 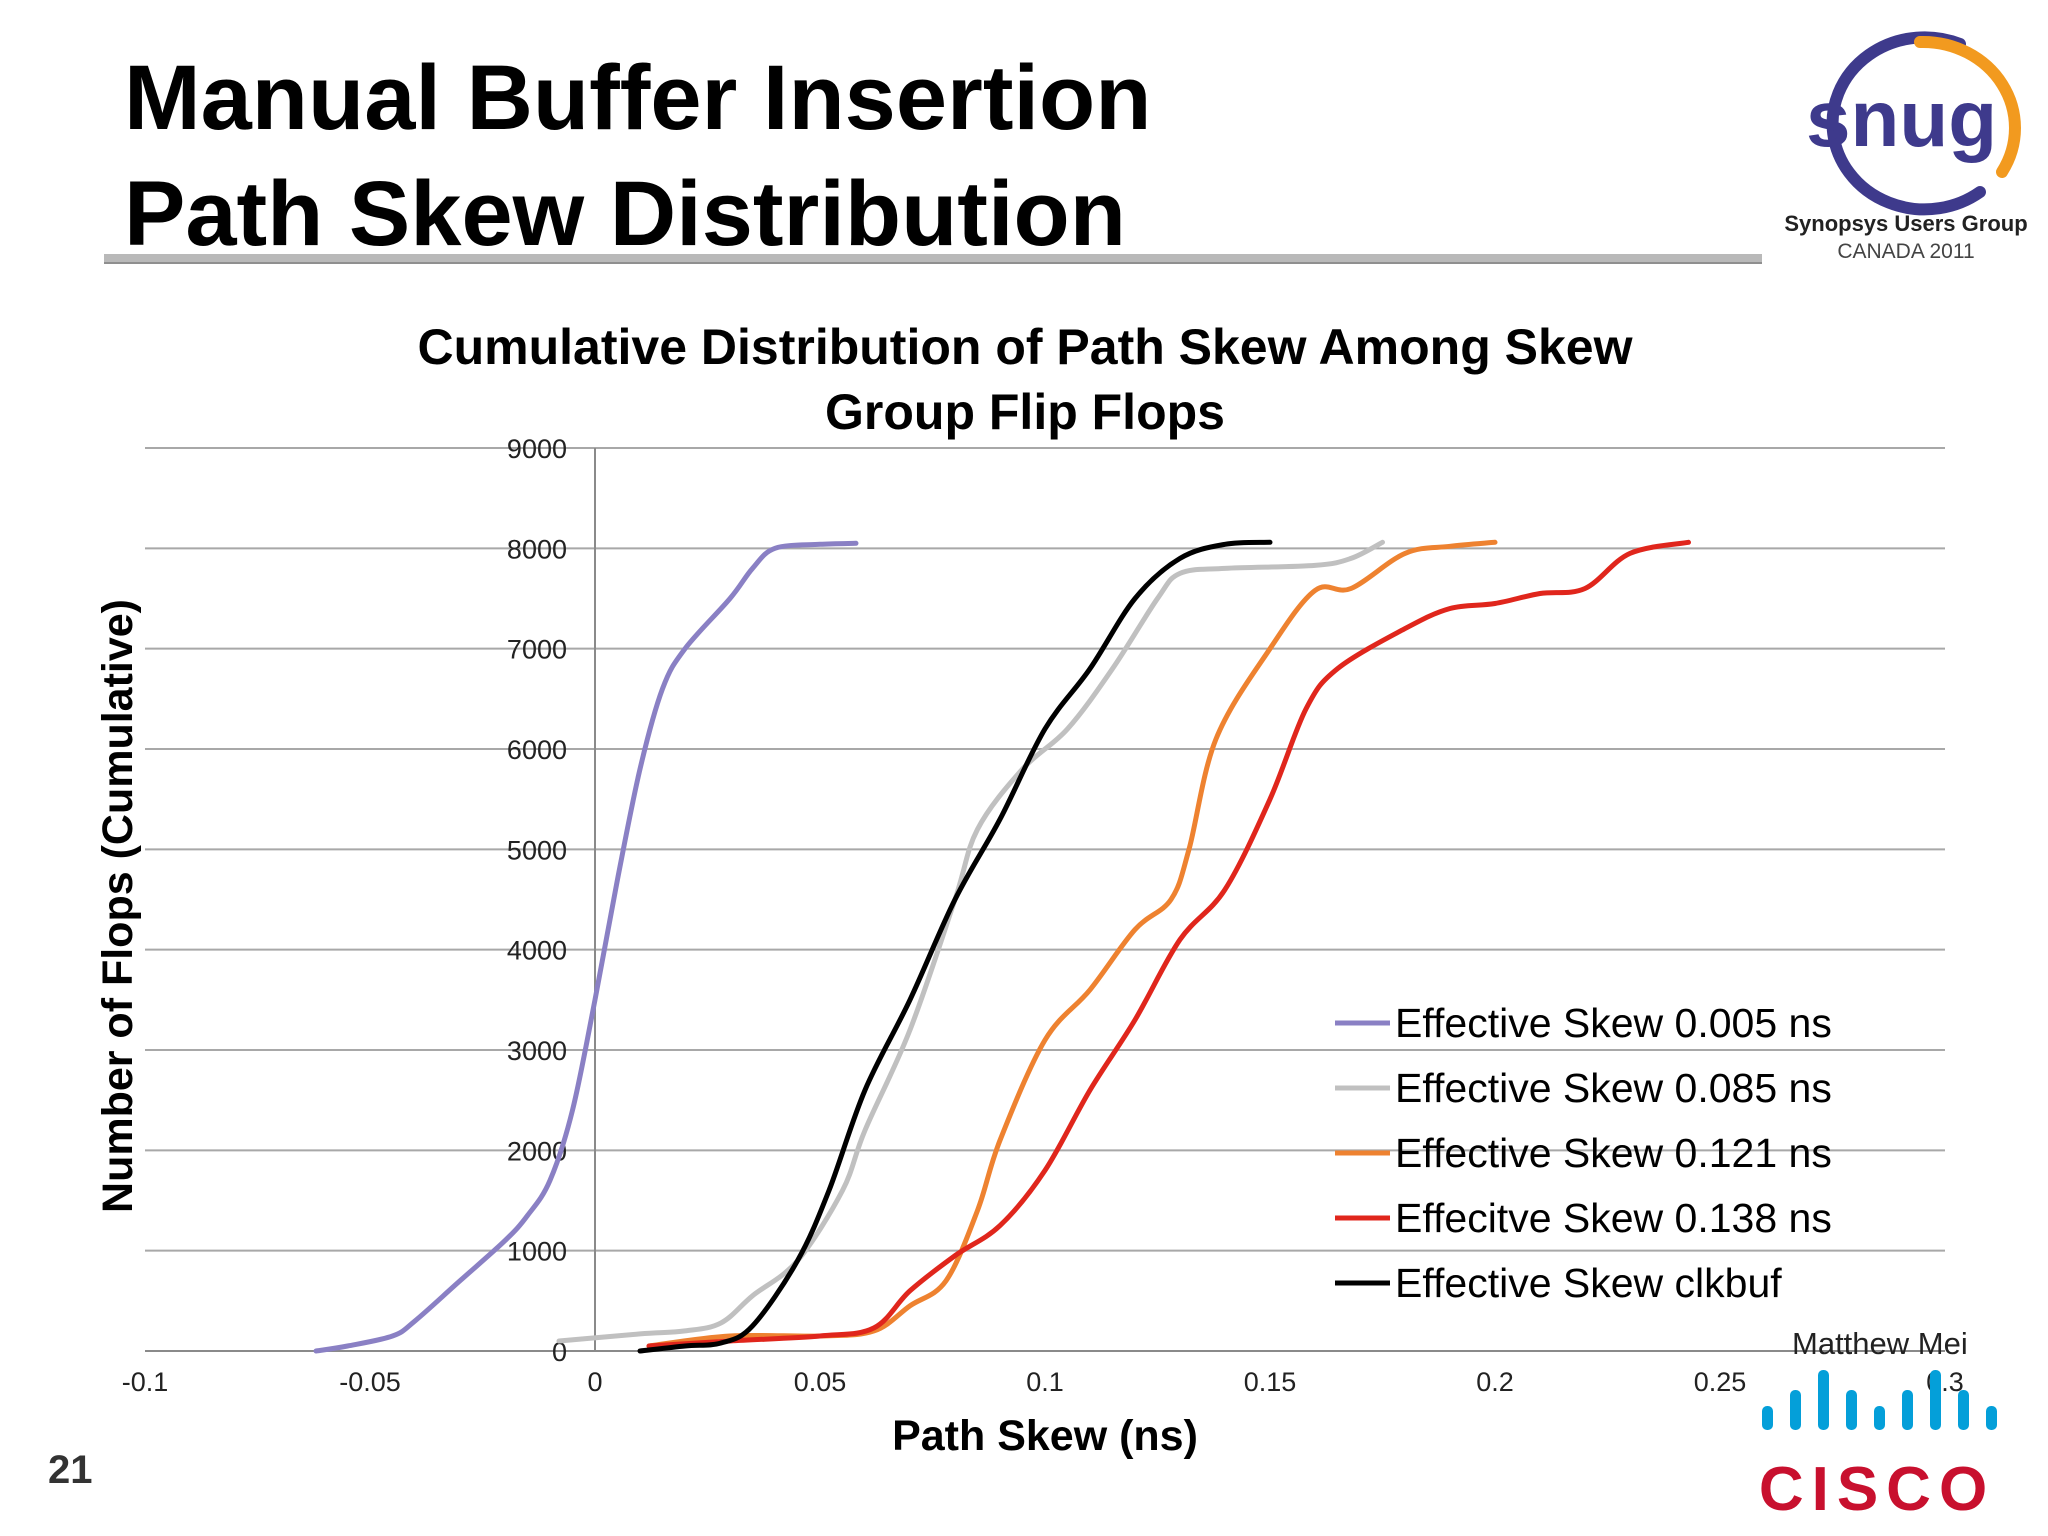 What do you see at coordinates (1613, 1023) in the screenshot?
I see `legend-label: Effective Skew 0.005 ns` at bounding box center [1613, 1023].